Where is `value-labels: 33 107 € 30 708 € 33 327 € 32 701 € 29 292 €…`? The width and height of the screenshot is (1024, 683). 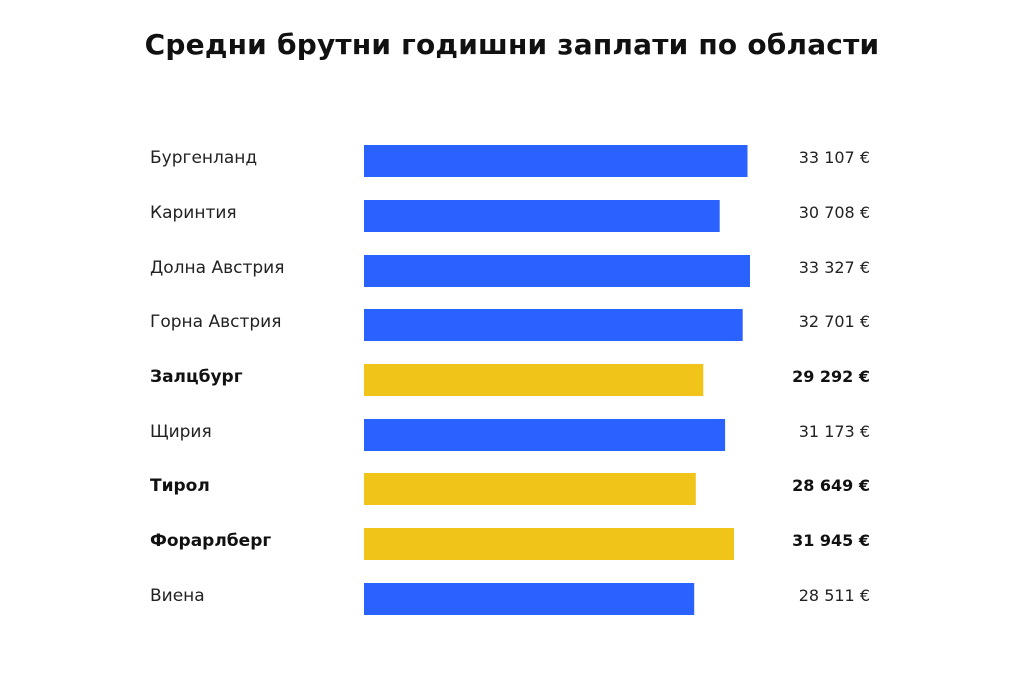
value-labels: 33 107 € 30 708 € 33 327 € 32 701 € 29 292 €… is located at coordinates (831, 376).